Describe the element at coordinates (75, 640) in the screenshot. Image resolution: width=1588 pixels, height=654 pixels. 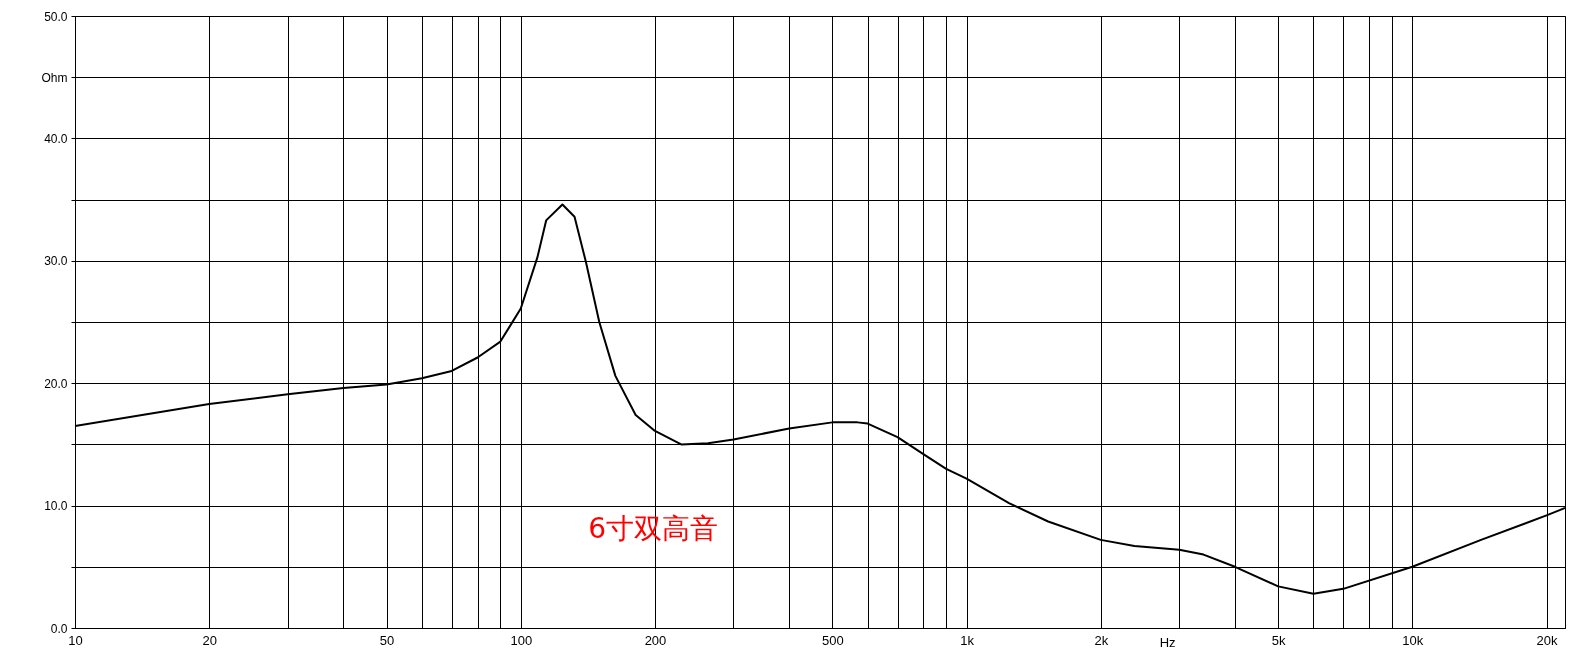
I see `x-tick-label: 10` at that location.